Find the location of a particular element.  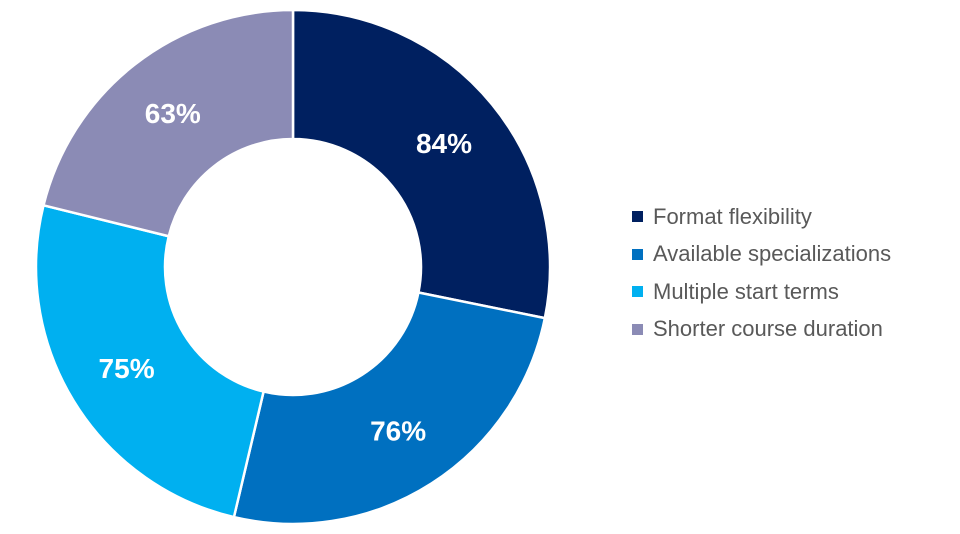

legend-item: Format flexibility is located at coordinates (761, 217).